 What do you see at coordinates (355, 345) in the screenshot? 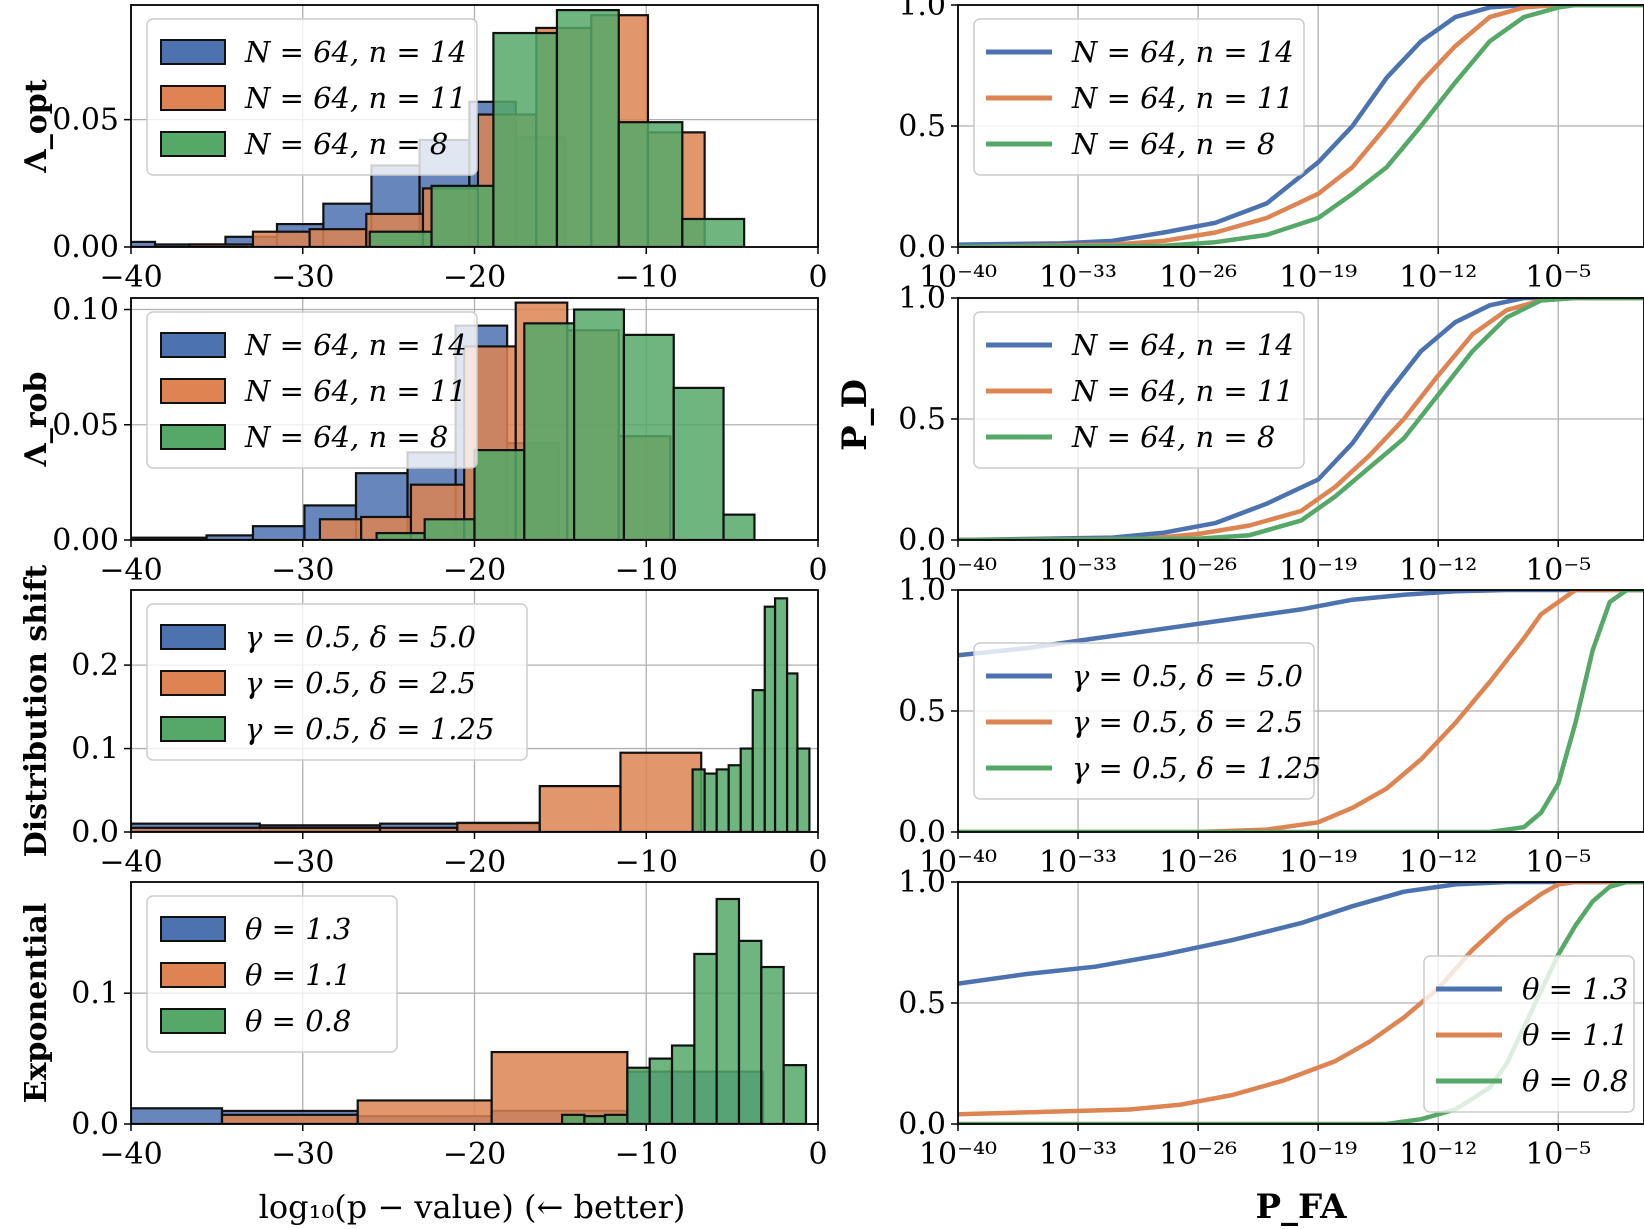
I see `legend-label: N = 64, n = 14` at bounding box center [355, 345].